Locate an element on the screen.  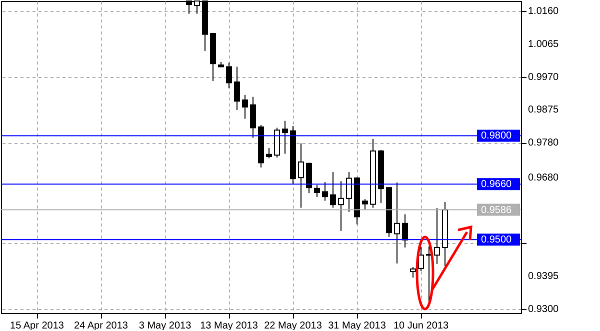
ref-line-label: 0.9800 is located at coordinates (496, 136).